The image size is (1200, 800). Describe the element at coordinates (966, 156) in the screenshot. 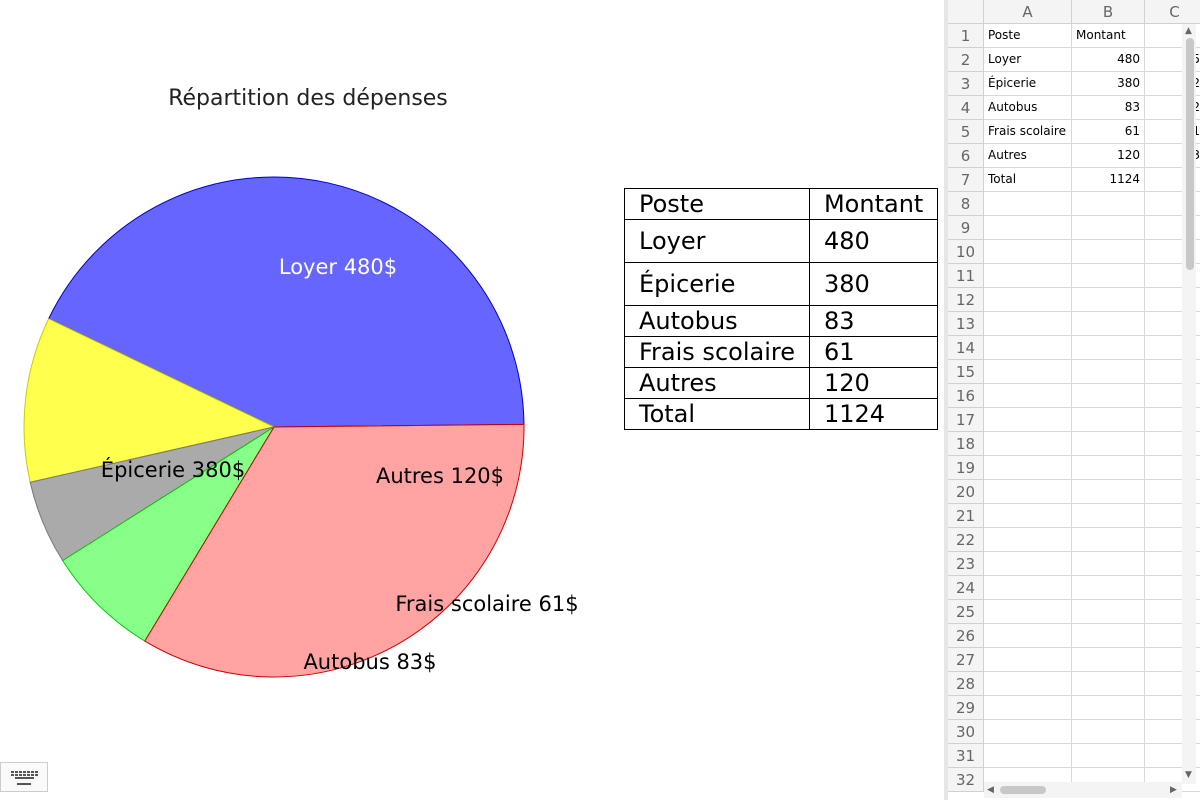

I see `row-header: 6` at that location.